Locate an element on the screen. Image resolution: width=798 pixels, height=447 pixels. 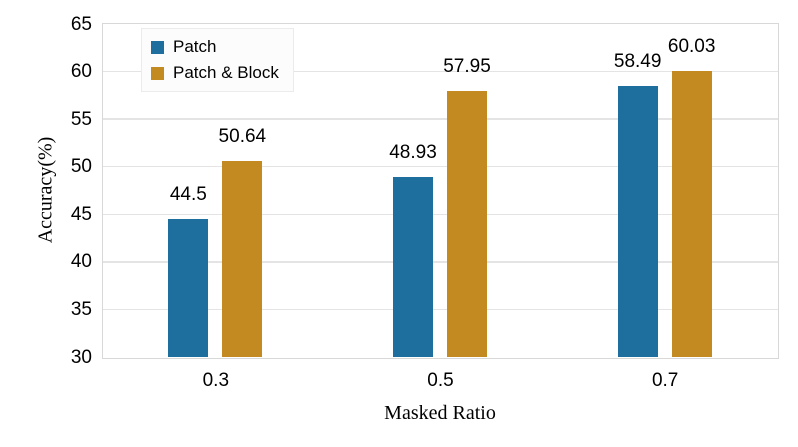
x-tick-label-0.5: 0.5 is located at coordinates (440, 380).